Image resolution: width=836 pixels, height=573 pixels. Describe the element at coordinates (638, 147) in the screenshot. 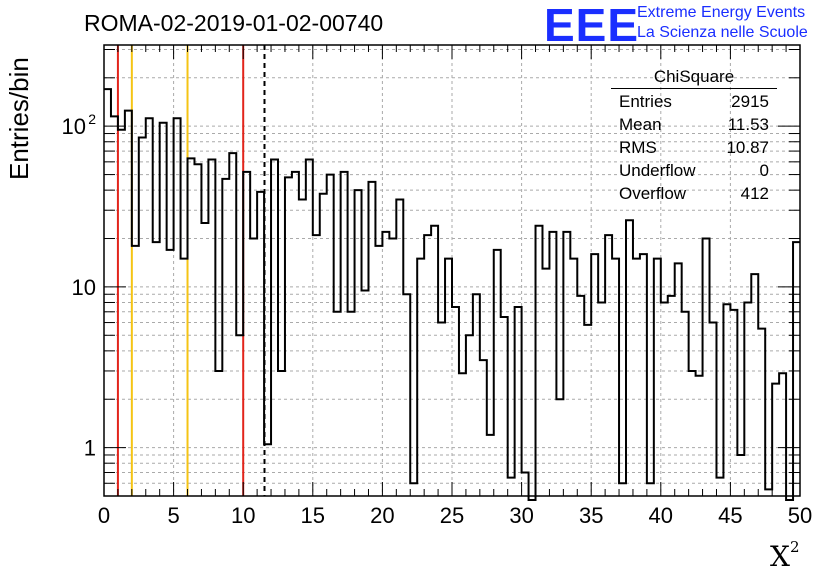

I see `stats-label: RMS` at that location.